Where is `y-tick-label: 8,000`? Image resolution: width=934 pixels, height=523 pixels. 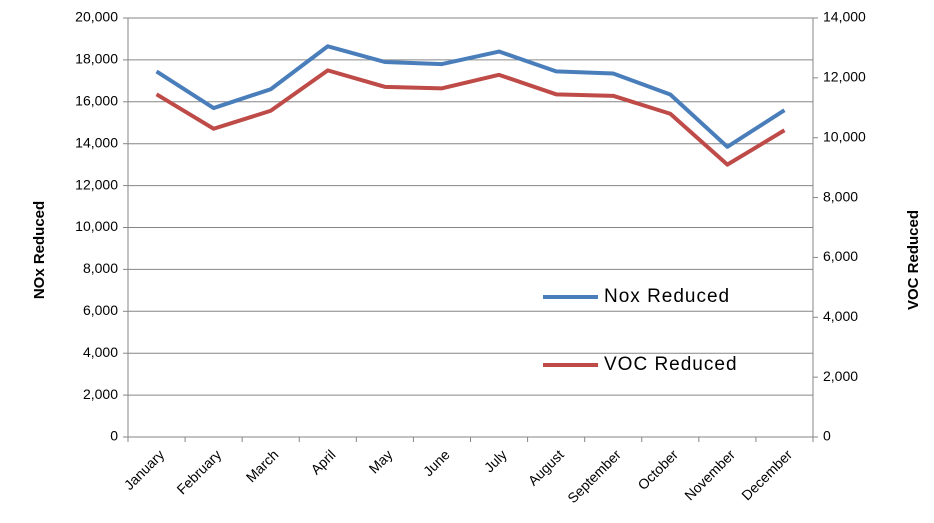 y-tick-label: 8,000 is located at coordinates (100, 268).